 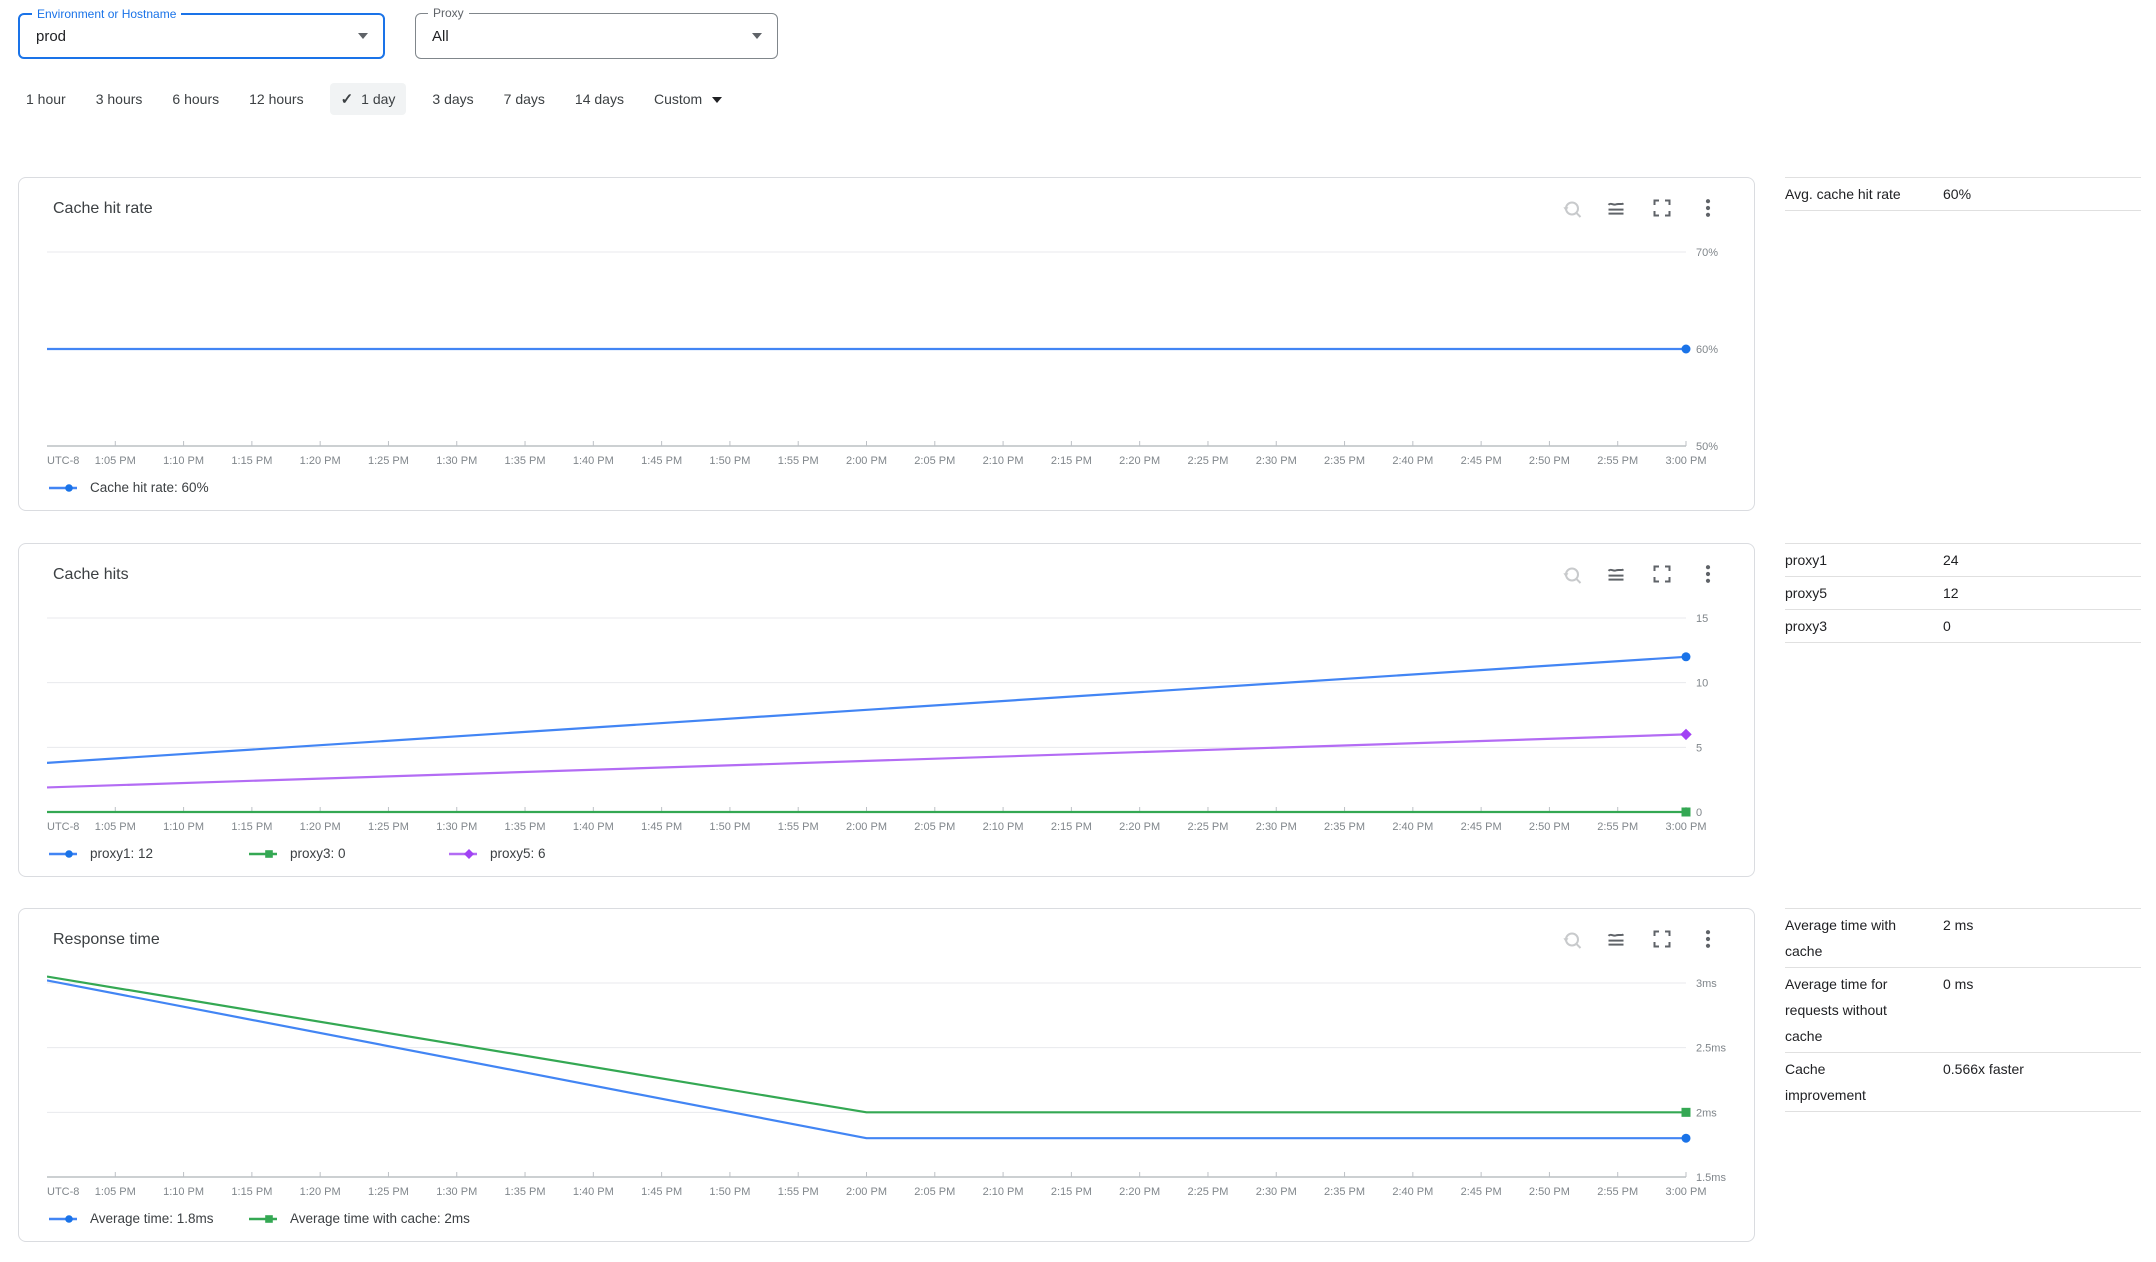 I want to click on svg-text: 2:00 PM, so click(x=866, y=461).